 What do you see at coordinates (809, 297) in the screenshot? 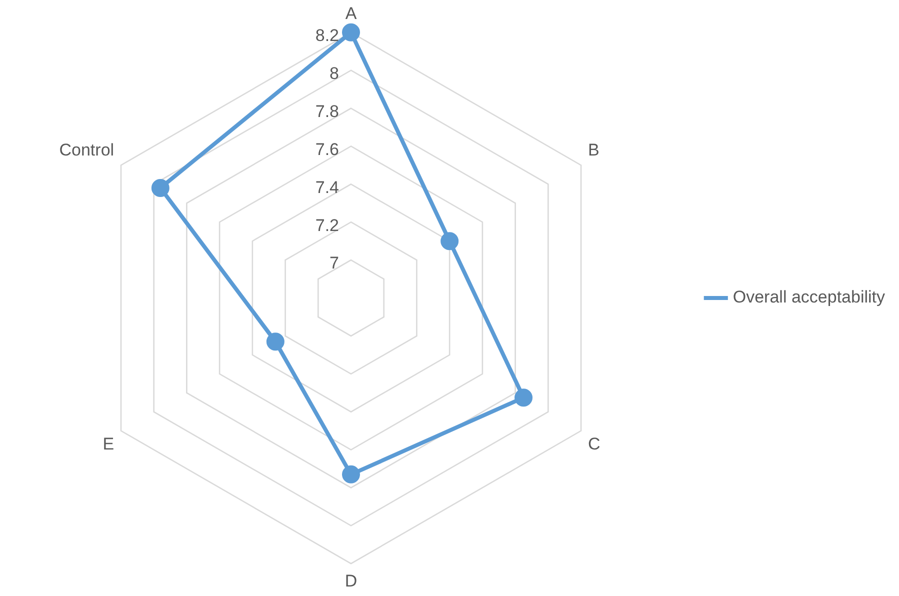
I see `legend-label: Overall acceptability` at bounding box center [809, 297].